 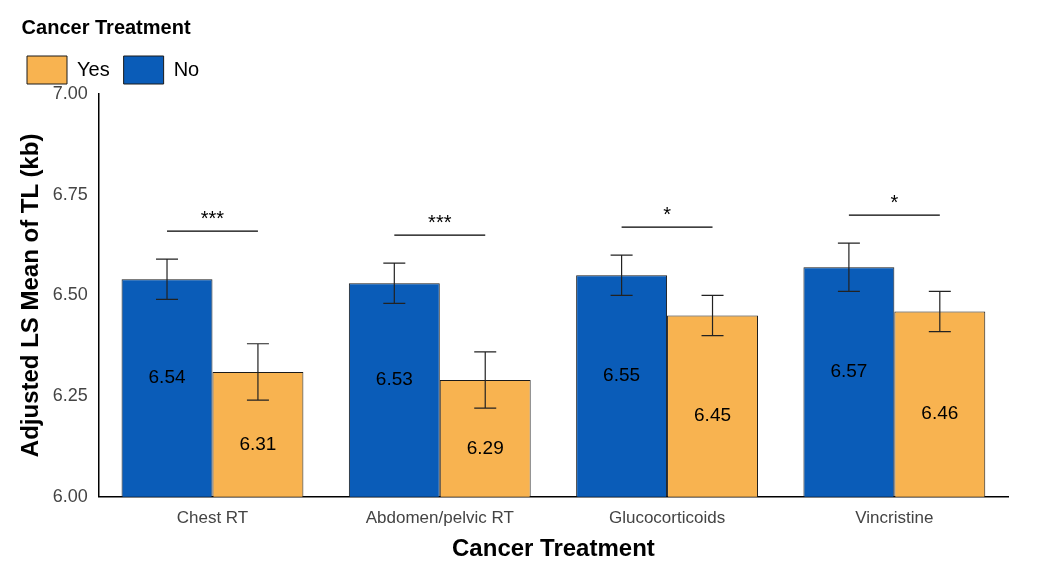 What do you see at coordinates (70, 92) in the screenshot?
I see `y-tick-label: 7.00` at bounding box center [70, 92].